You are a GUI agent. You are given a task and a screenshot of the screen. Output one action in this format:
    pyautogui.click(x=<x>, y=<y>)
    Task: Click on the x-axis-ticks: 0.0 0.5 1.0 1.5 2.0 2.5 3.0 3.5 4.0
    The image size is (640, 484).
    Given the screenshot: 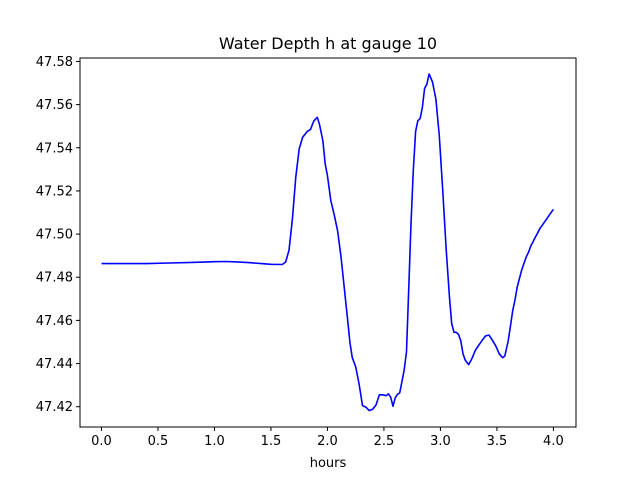 What is the action you would take?
    pyautogui.click(x=327, y=438)
    